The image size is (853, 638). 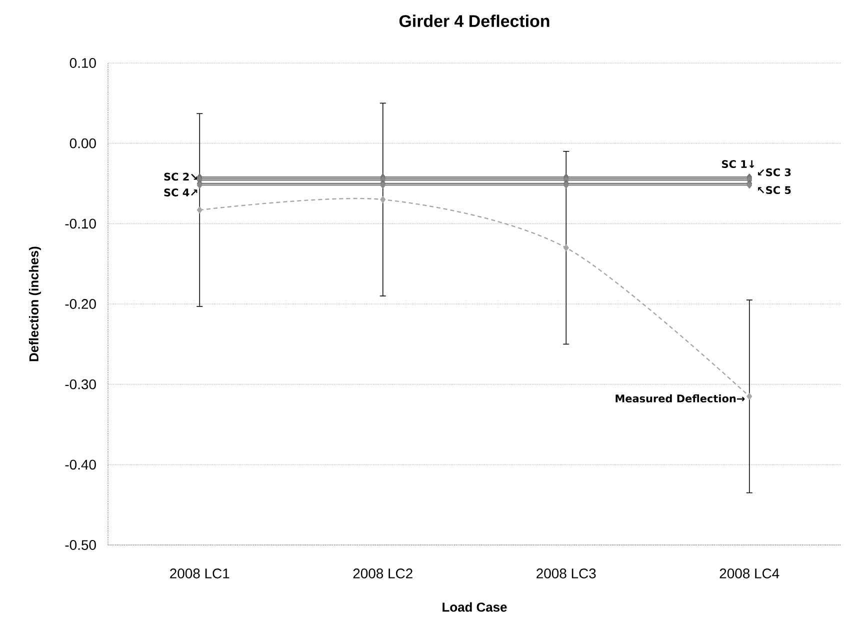 I want to click on annotation: SC 1↓, so click(x=738, y=164).